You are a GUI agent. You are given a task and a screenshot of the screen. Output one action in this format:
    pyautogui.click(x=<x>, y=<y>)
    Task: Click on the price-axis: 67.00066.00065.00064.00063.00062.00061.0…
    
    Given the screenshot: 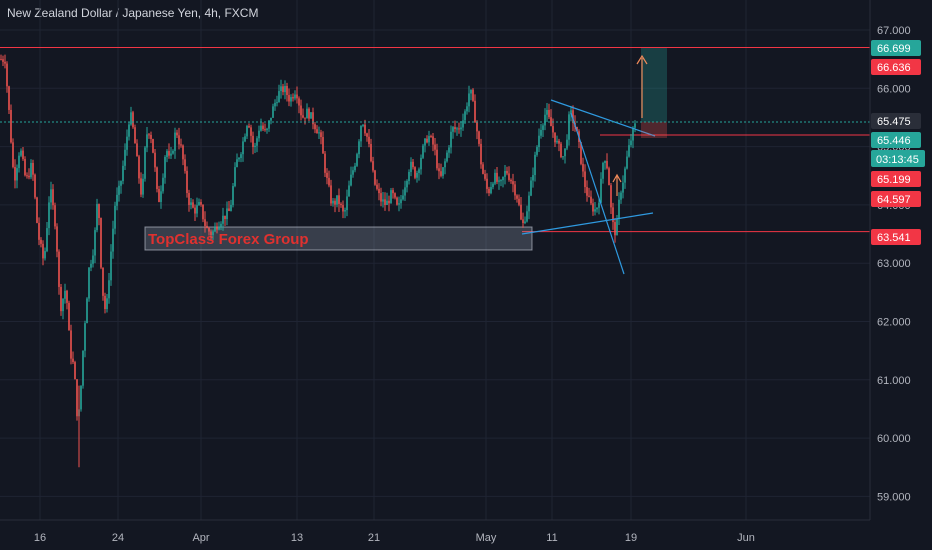 What is the action you would take?
    pyautogui.click(x=890, y=260)
    